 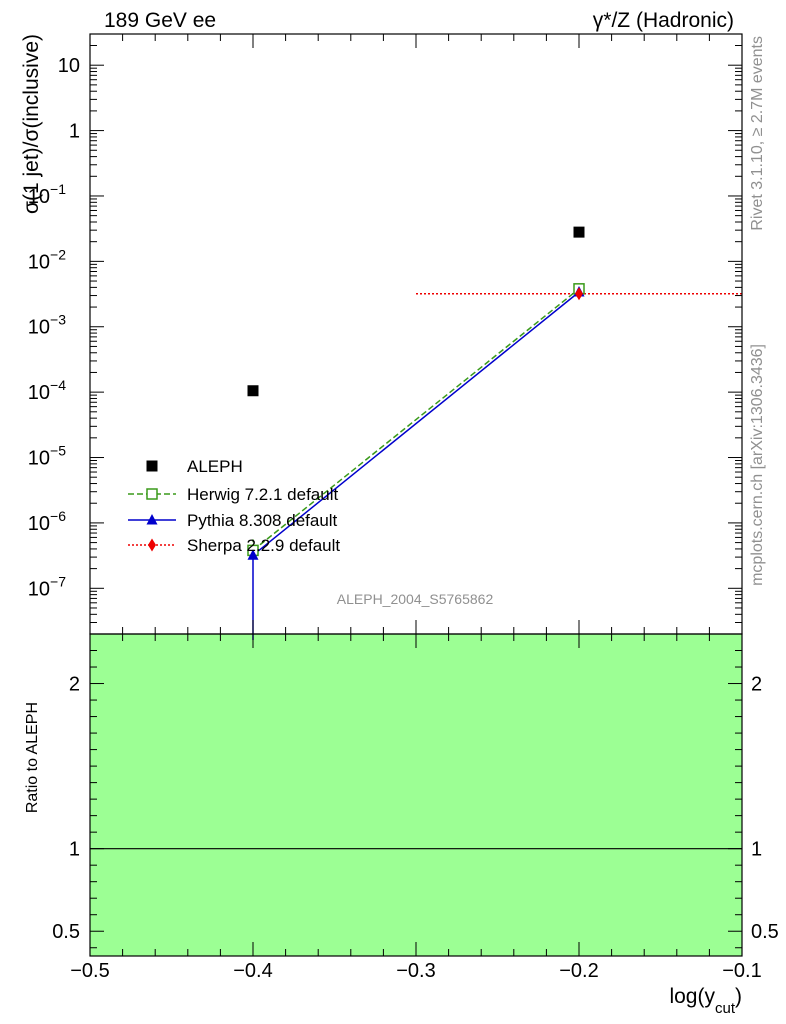 I want to click on x-tick-label: −0.2, so click(x=578, y=971).